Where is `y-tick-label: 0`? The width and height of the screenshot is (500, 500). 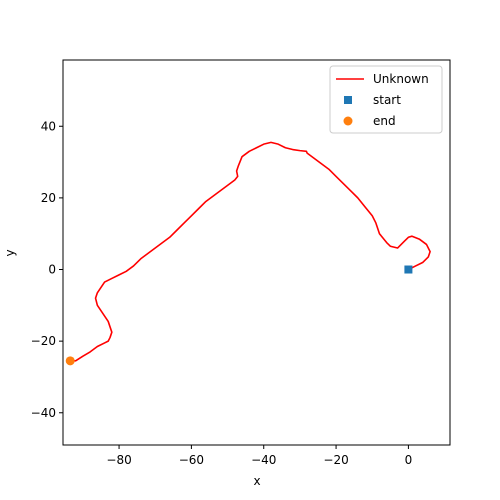 y-tick-label: 0 is located at coordinates (52, 270).